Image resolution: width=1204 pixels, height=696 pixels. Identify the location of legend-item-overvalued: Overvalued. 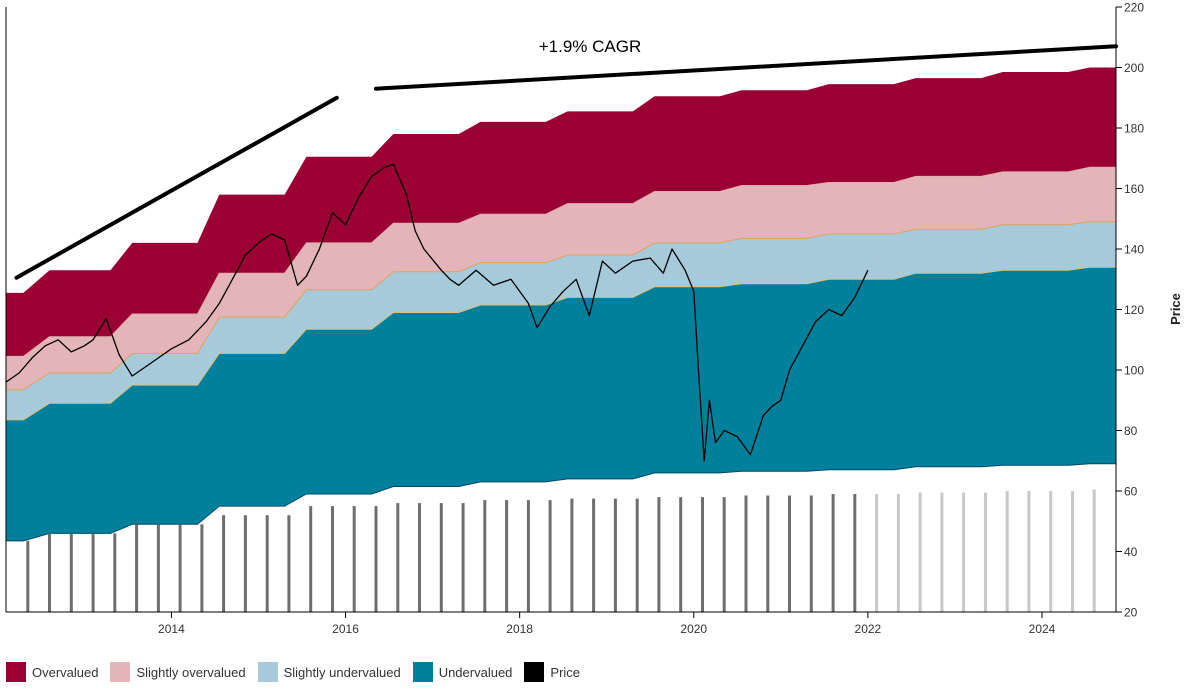
(52, 672).